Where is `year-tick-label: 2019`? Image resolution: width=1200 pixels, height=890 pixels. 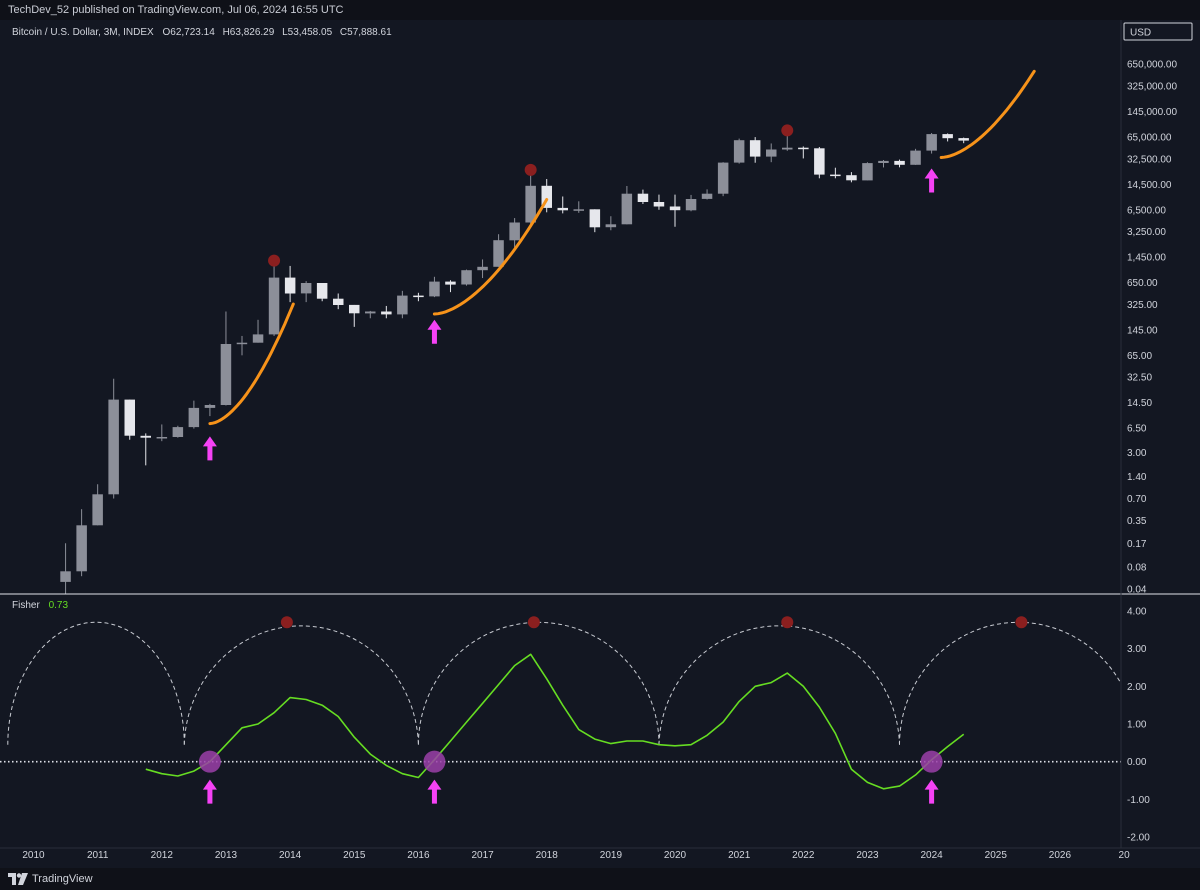
year-tick-label: 2019 is located at coordinates (611, 855).